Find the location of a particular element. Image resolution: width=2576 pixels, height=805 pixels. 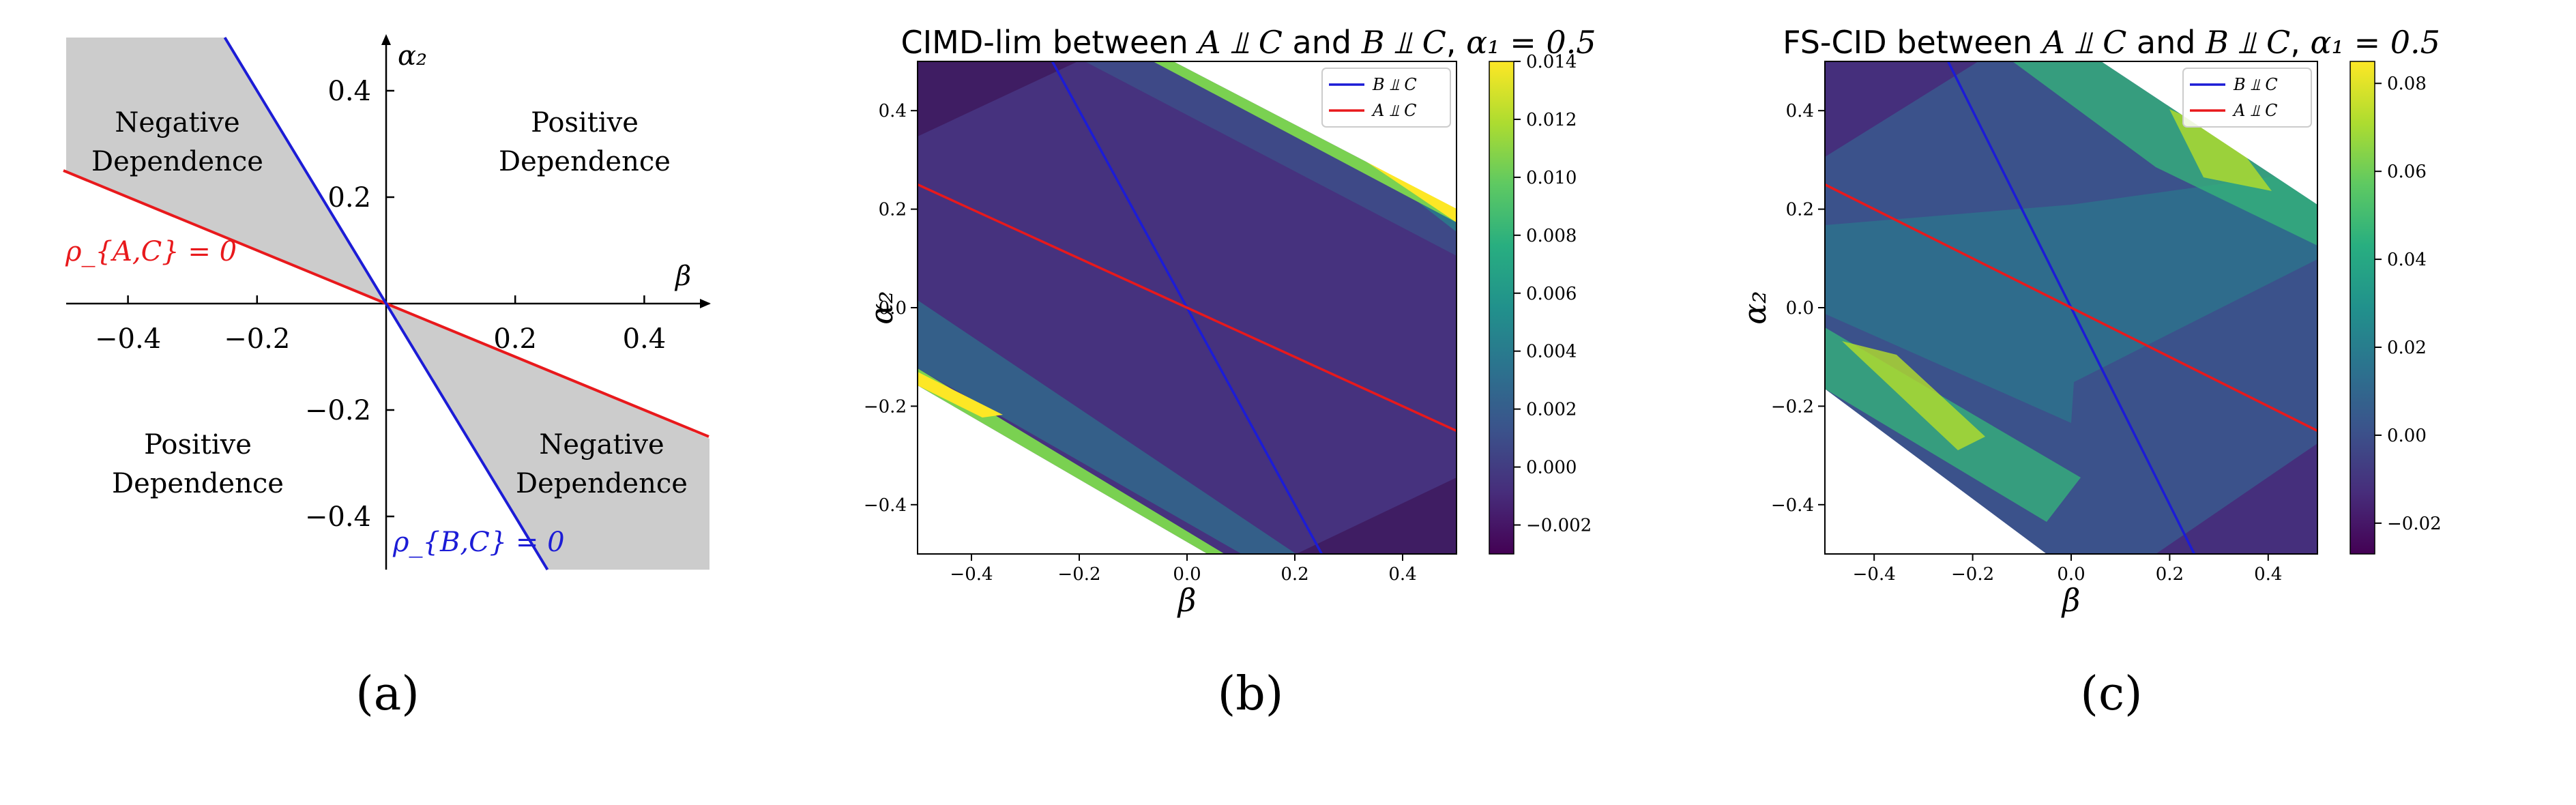

heatmap-b-empty-lower is located at coordinates (1063, 470).